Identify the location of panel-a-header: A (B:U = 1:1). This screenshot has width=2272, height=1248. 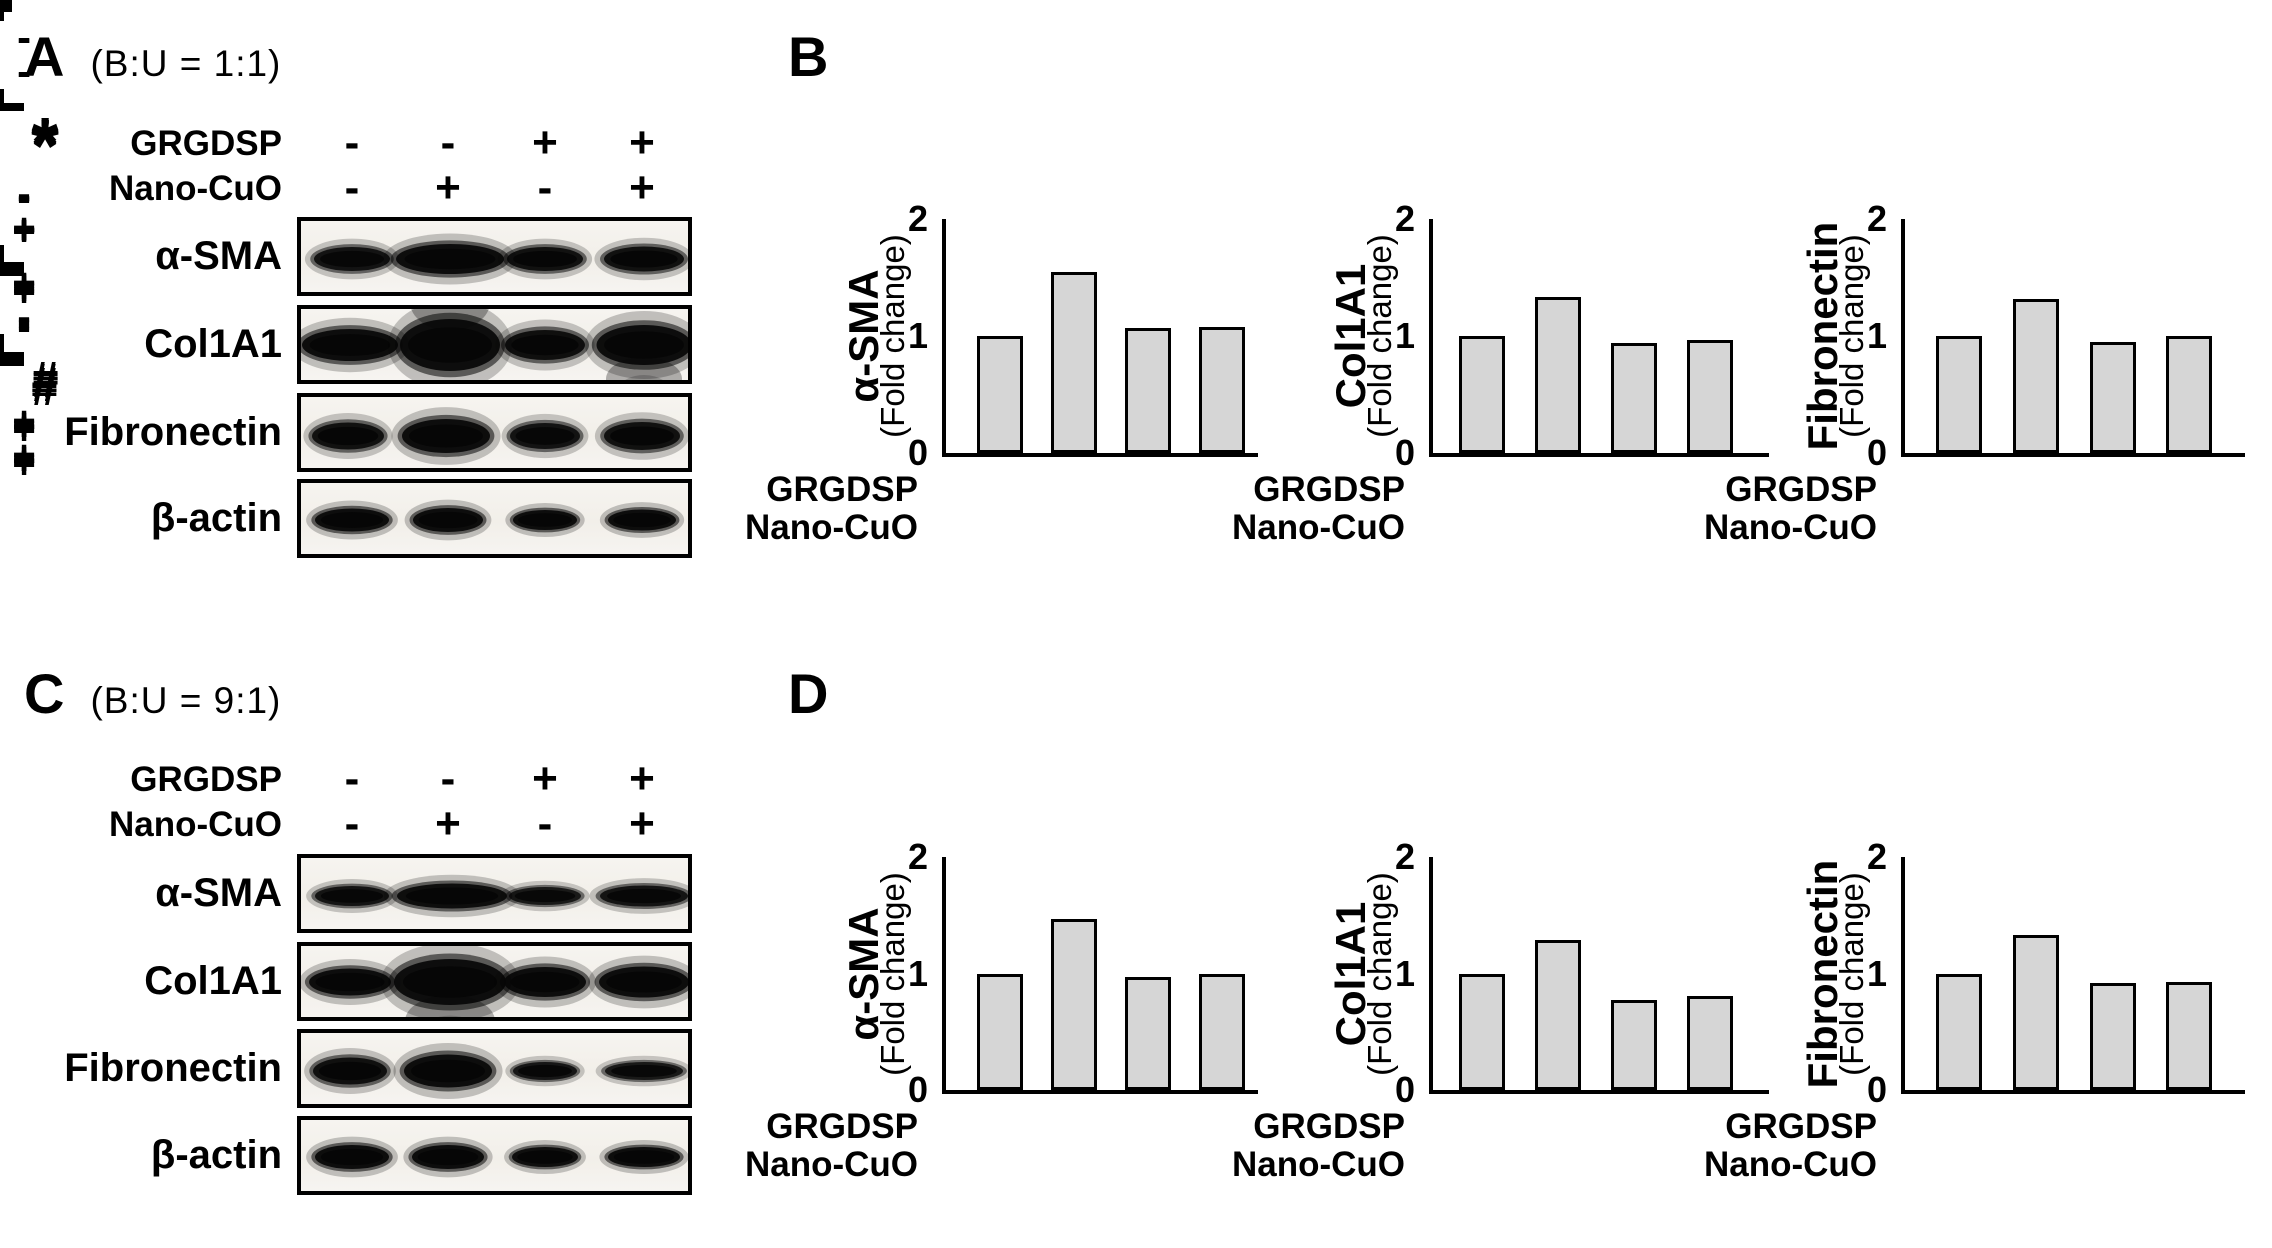
(152, 56).